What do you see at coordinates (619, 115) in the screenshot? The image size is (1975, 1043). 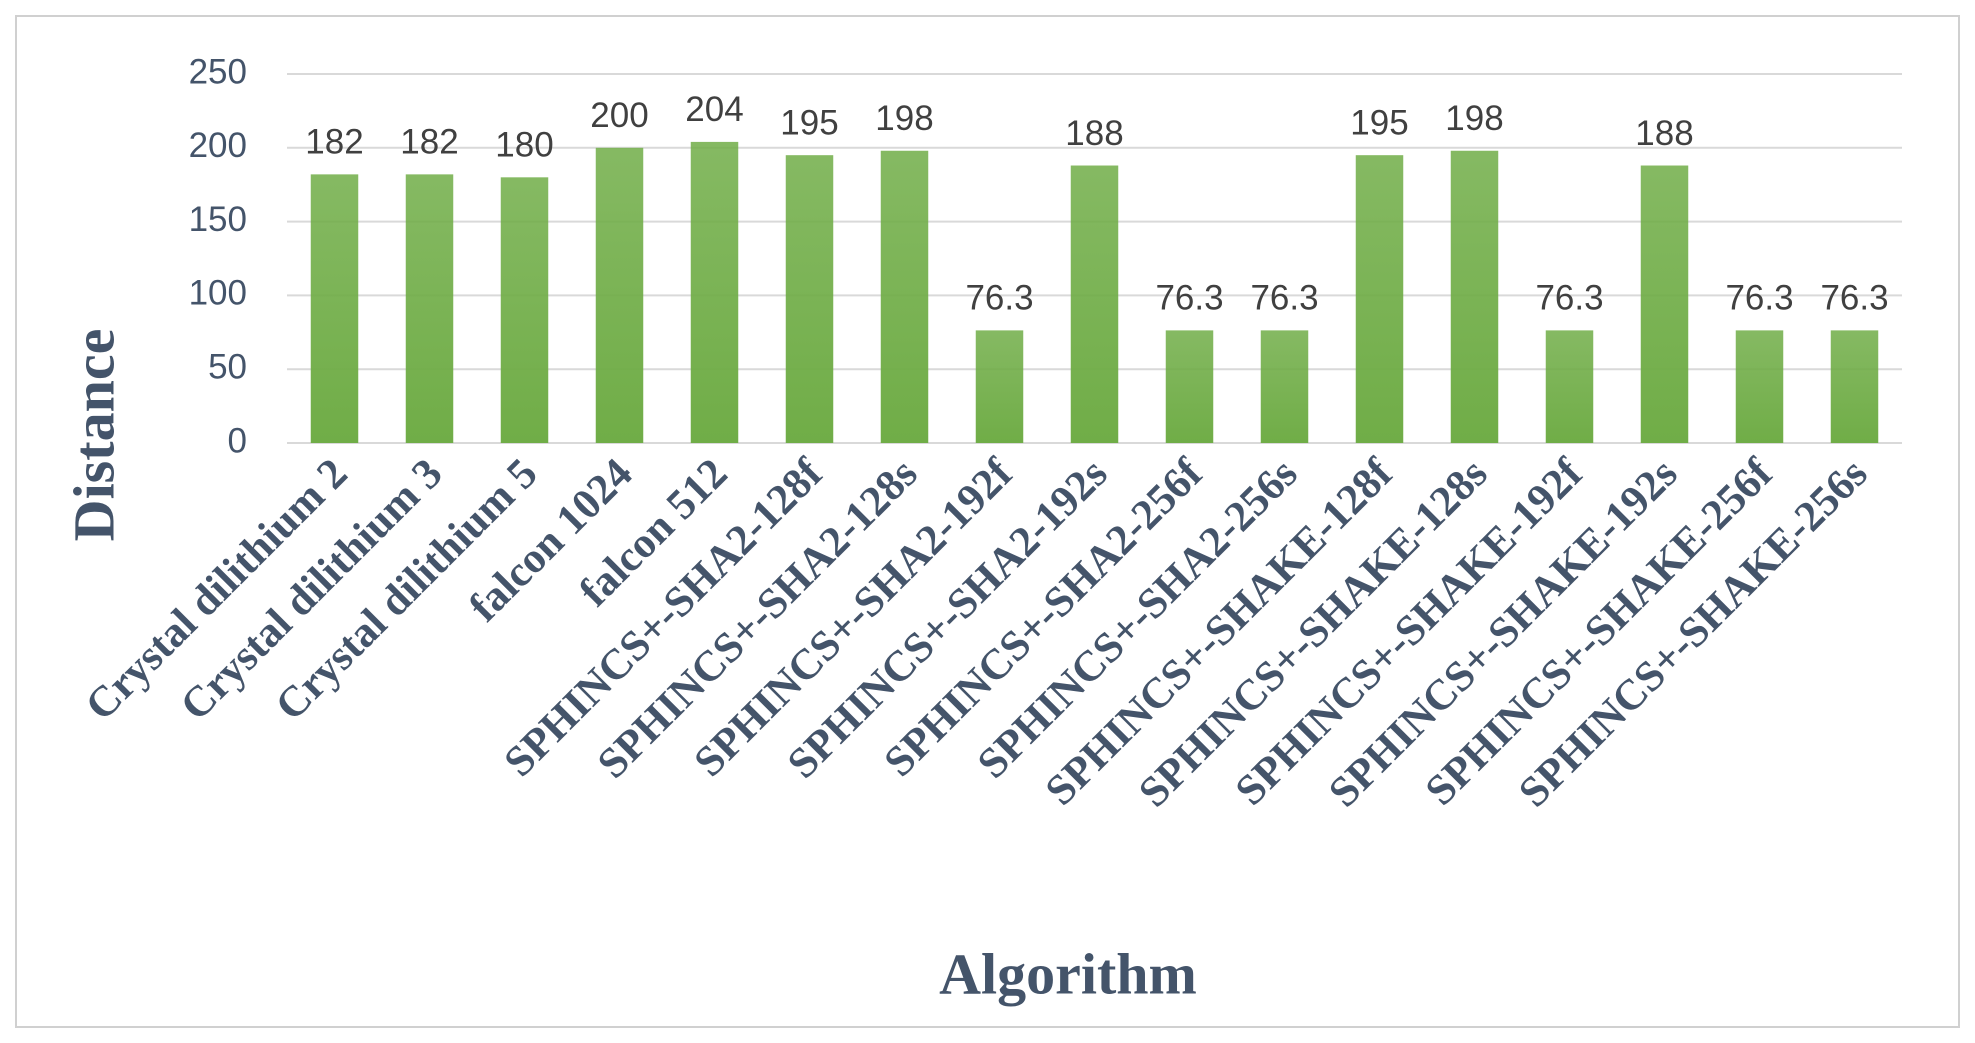 I see `data-label: 200` at bounding box center [619, 115].